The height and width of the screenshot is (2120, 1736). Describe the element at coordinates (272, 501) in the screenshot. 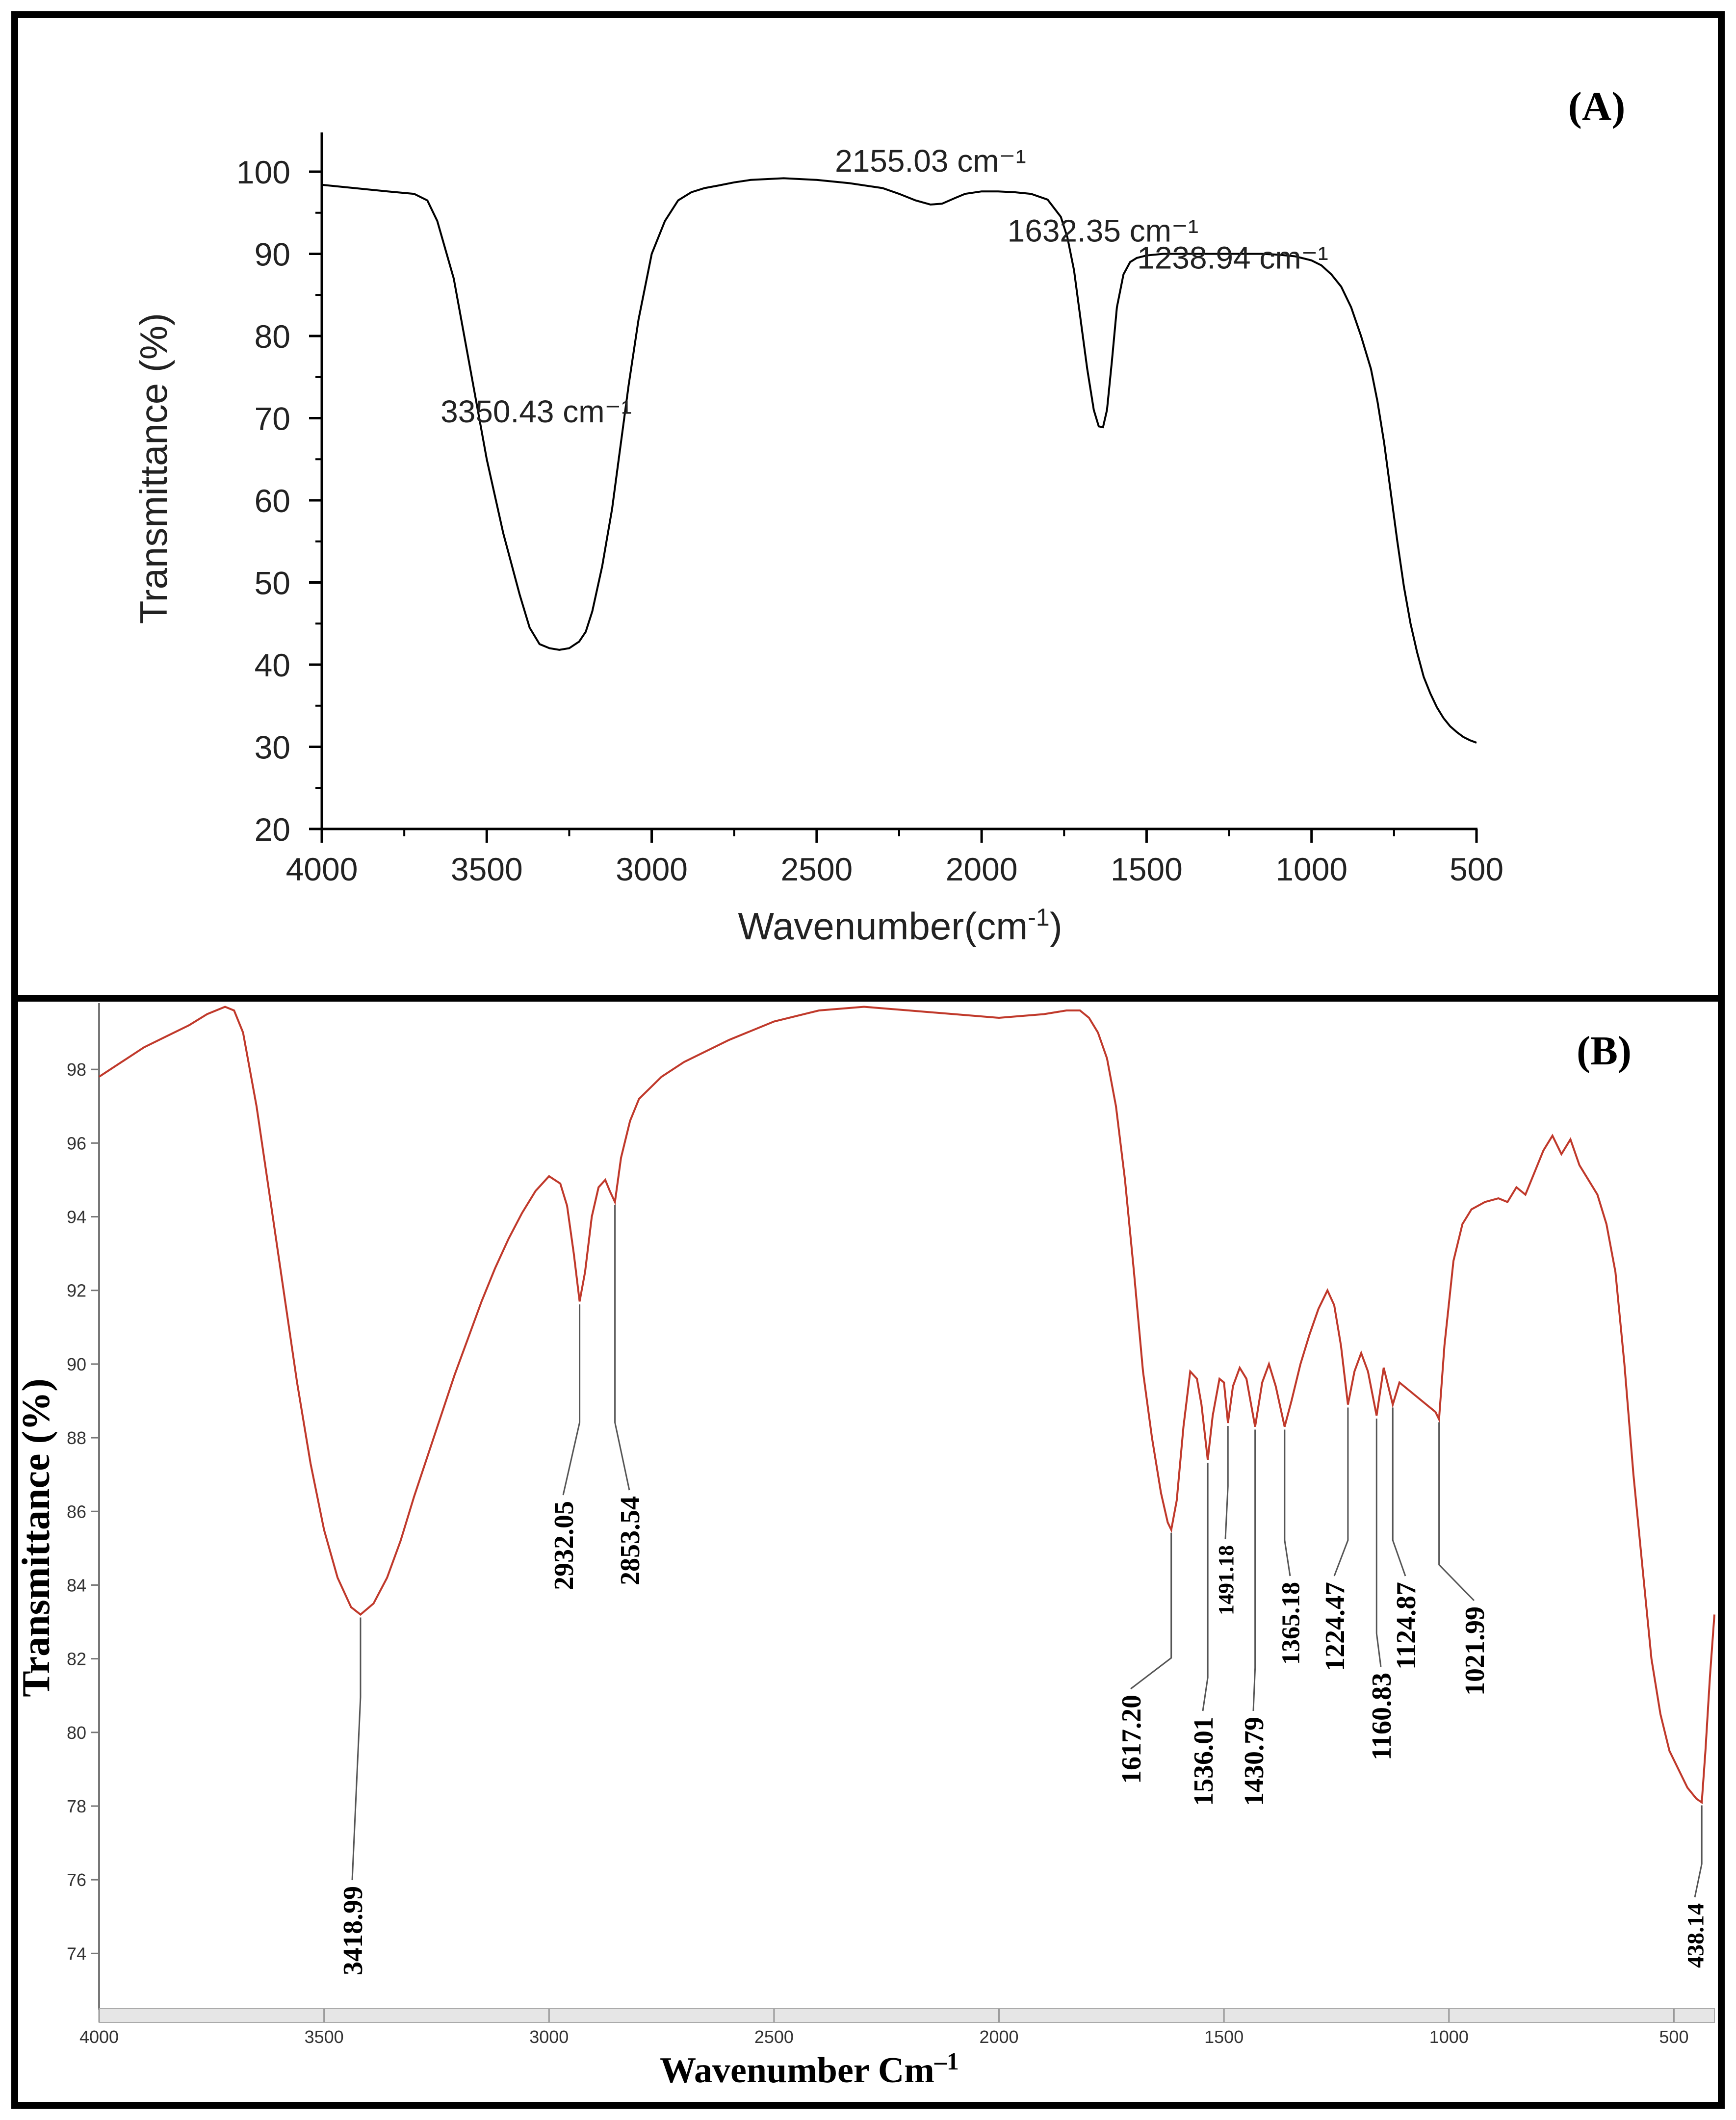

I see `panel-a-y-tick-label: 60` at that location.